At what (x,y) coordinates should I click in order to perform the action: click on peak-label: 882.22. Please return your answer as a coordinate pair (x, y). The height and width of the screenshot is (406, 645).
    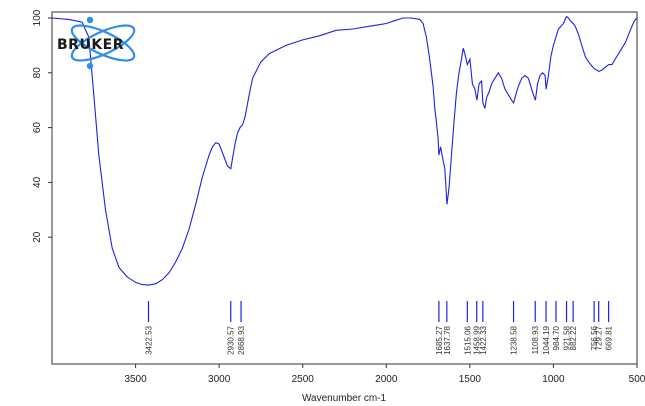
    Looking at the image, I should click on (573, 337).